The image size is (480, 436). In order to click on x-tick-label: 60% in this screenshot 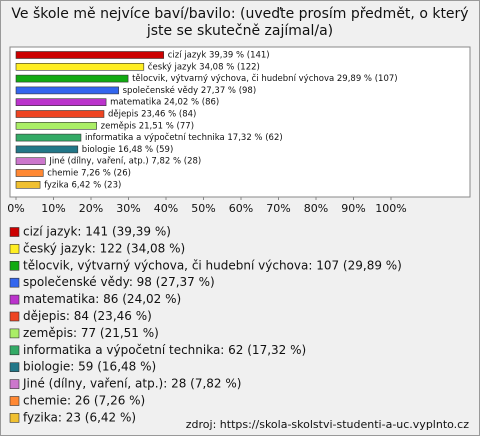, I will do `click(241, 208)`.